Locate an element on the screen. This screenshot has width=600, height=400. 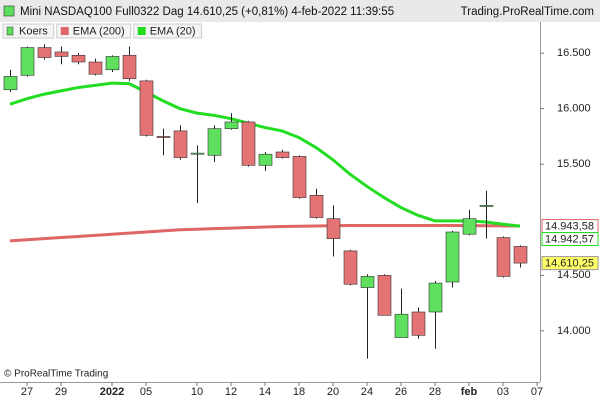
y-tick-label: 16.000 is located at coordinates (574, 109).